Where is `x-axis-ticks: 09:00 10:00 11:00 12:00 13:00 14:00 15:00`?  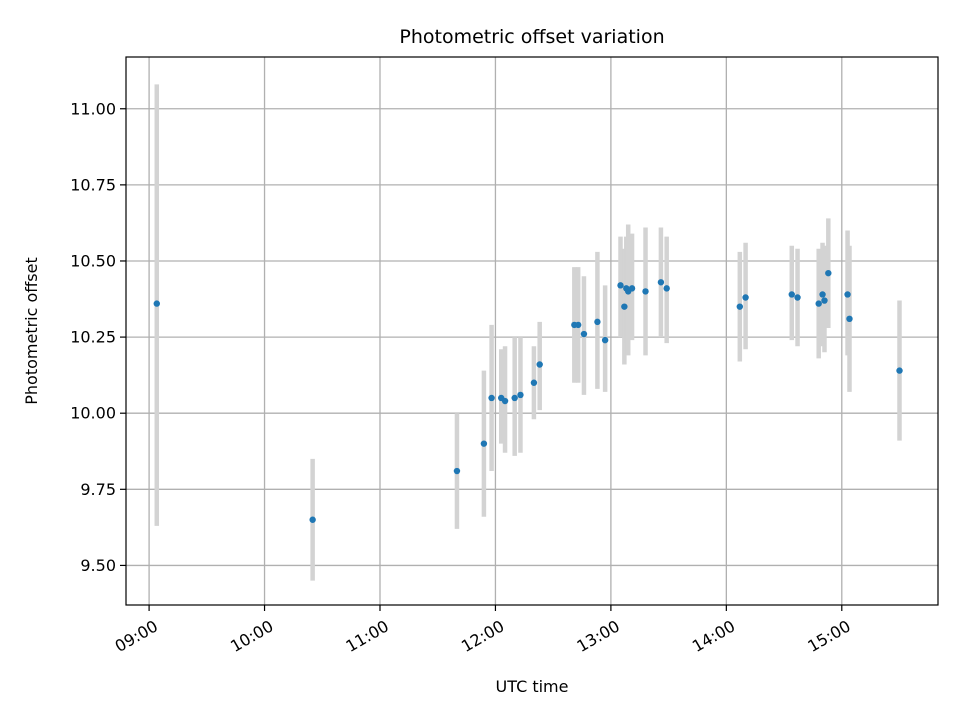
x-axis-ticks: 09:00 10:00 11:00 12:00 13:00 14:00 15:00 is located at coordinates (483, 630).